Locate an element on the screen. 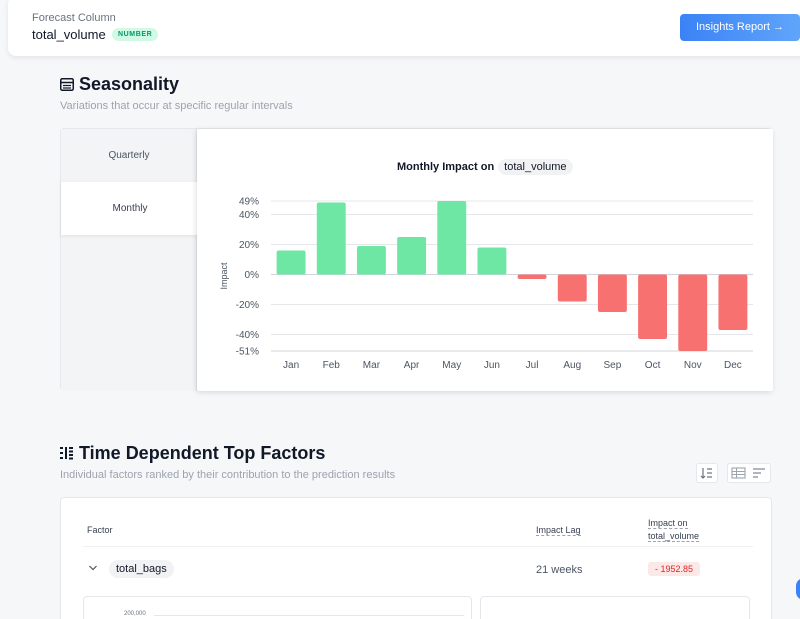 Image resolution: width=800 pixels, height=619 pixels. column-header-impact-lag: Impact Lag is located at coordinates (558, 530).